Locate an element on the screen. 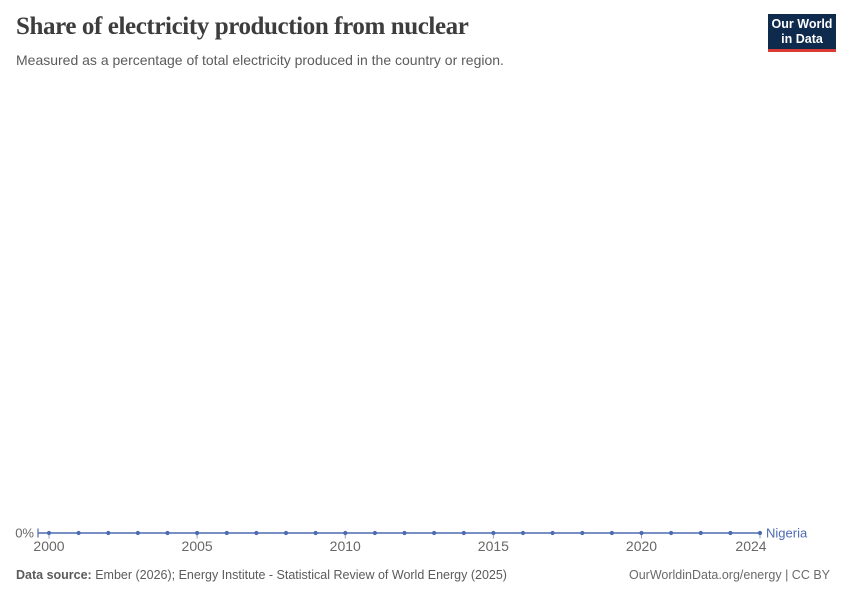 The image size is (850, 600). owid-logo-line1: Our World is located at coordinates (802, 23).